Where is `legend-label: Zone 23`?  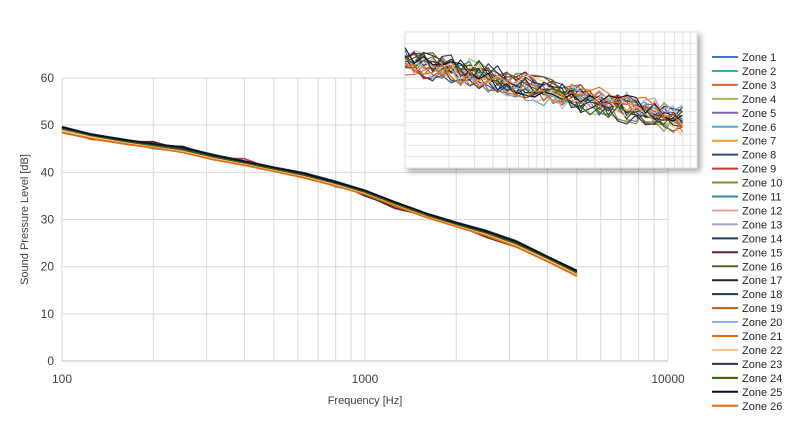
legend-label: Zone 23 is located at coordinates (762, 365).